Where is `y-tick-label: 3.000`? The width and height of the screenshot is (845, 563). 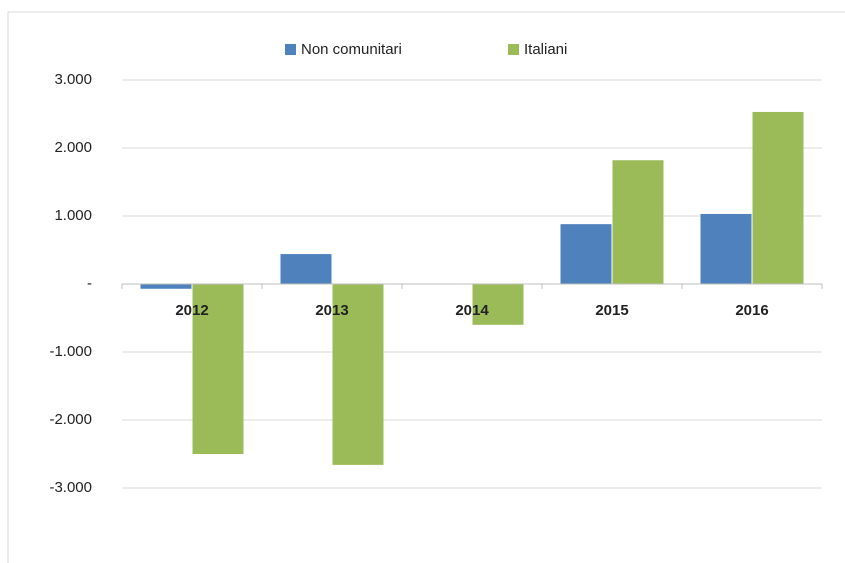 y-tick-label: 3.000 is located at coordinates (73, 79).